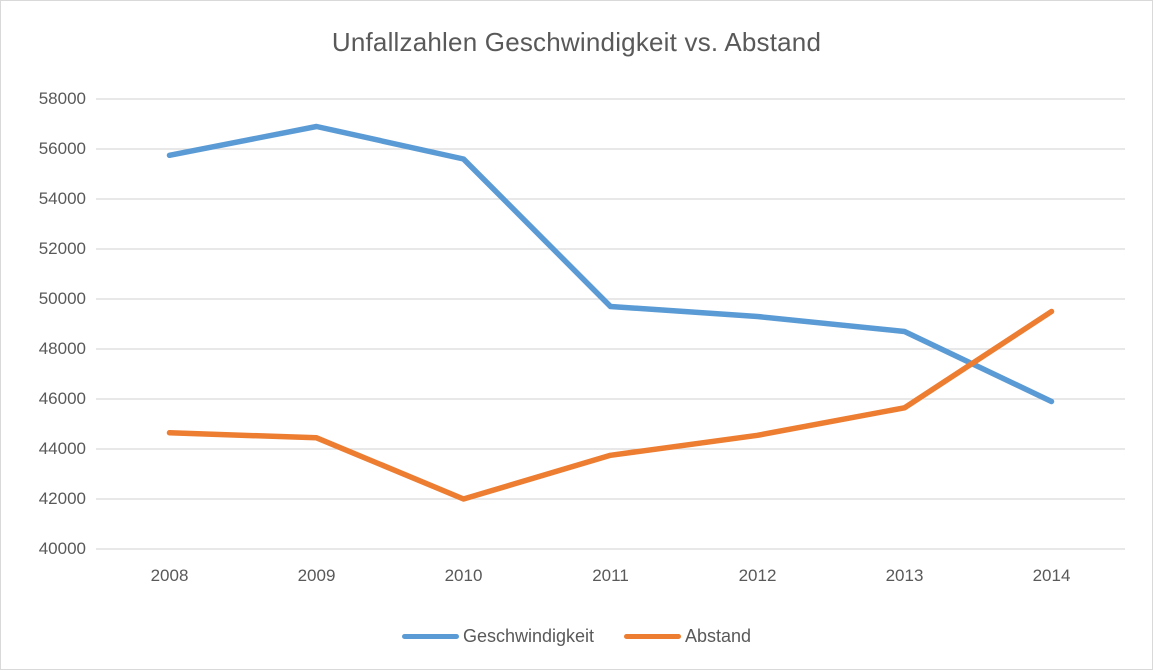 The width and height of the screenshot is (1153, 670). I want to click on x-axis-tick-label: 2013, so click(904, 575).